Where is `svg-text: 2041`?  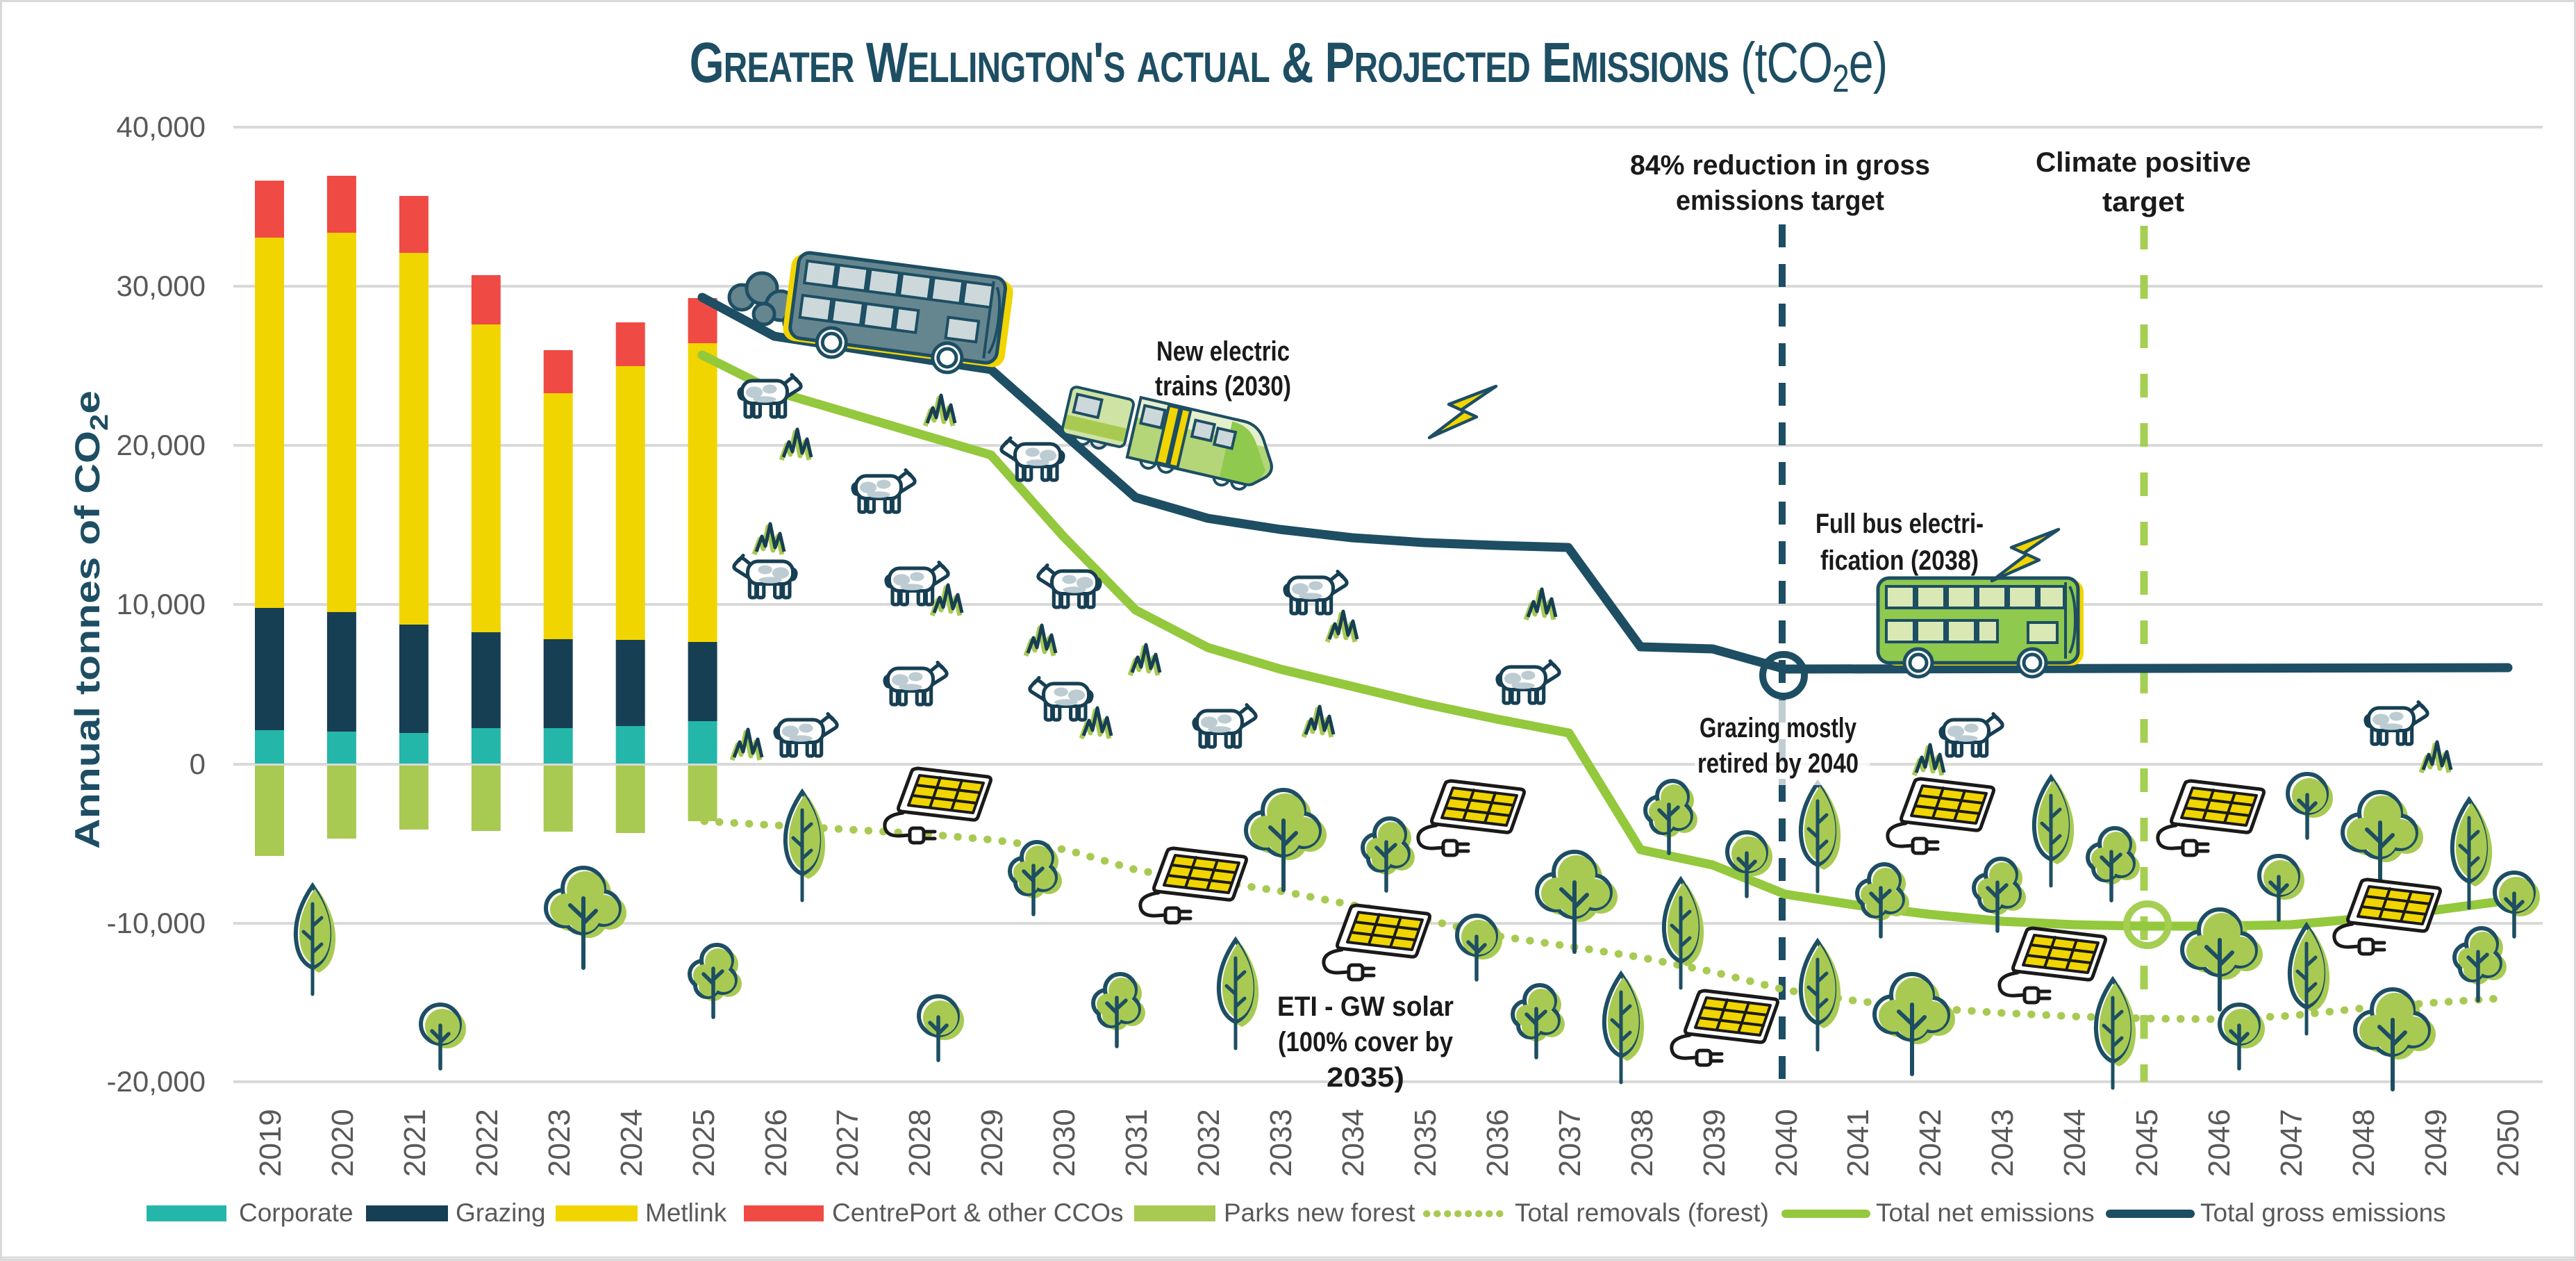
svg-text: 2041 is located at coordinates (1858, 1143).